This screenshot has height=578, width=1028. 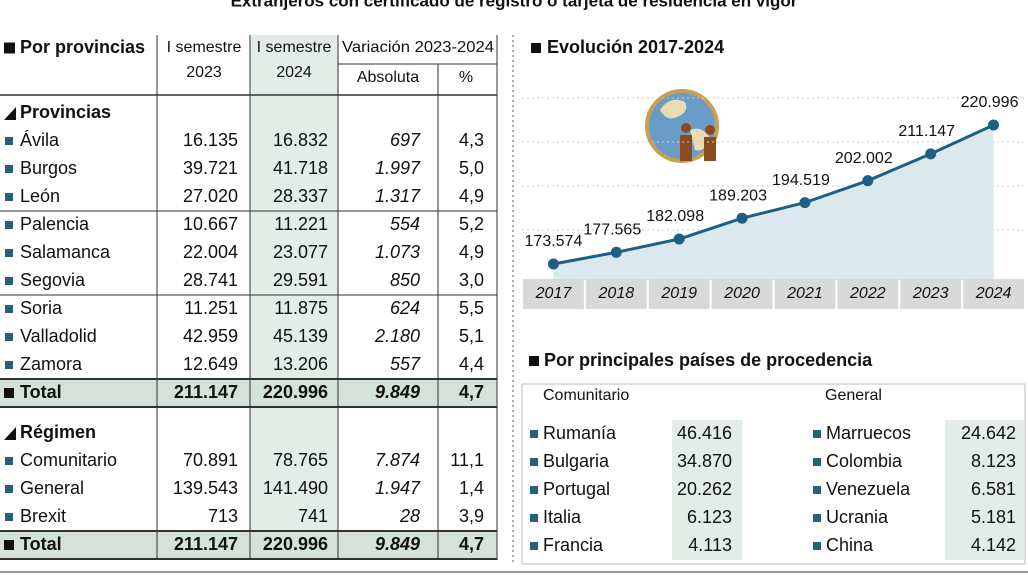 I want to click on section-label: Régimen, so click(x=58, y=432).